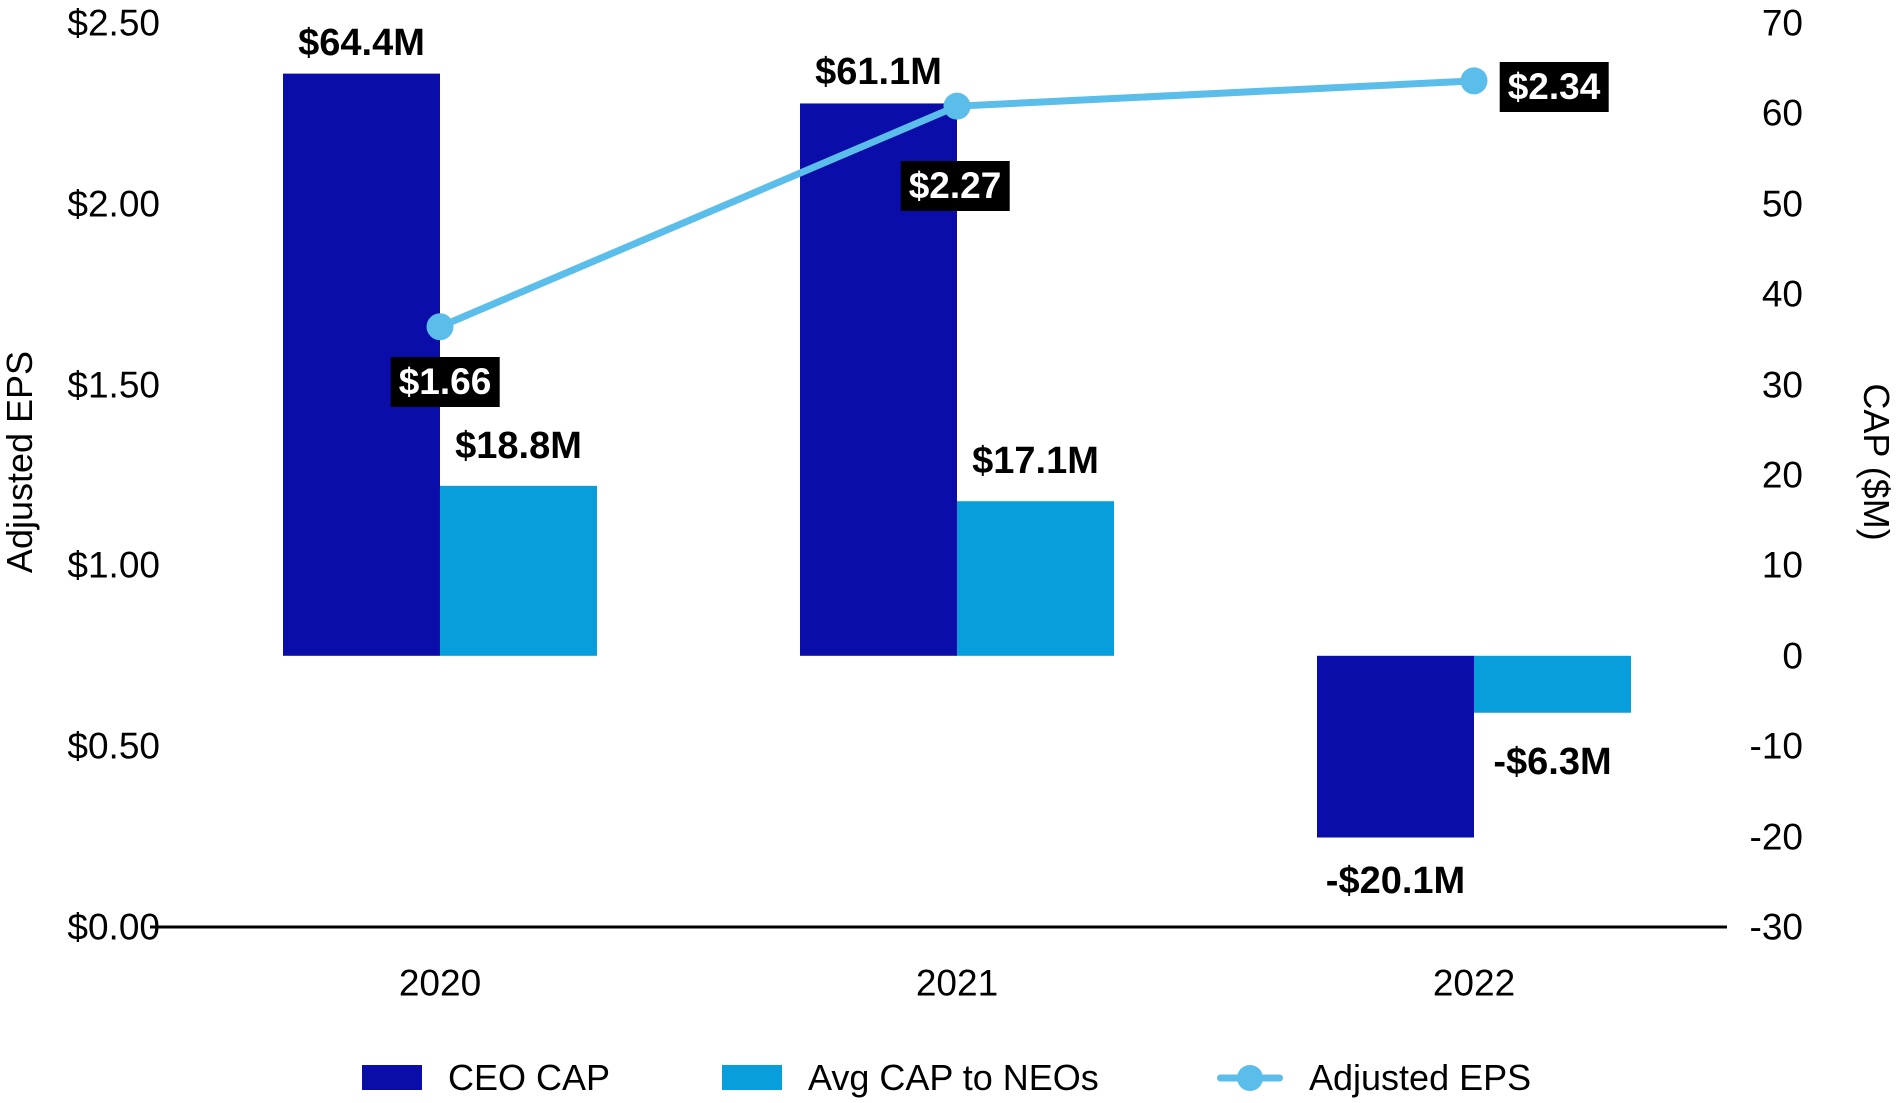 This screenshot has height=1103, width=1899. I want to click on ceo-cap-swatch-icon, so click(392, 1077).